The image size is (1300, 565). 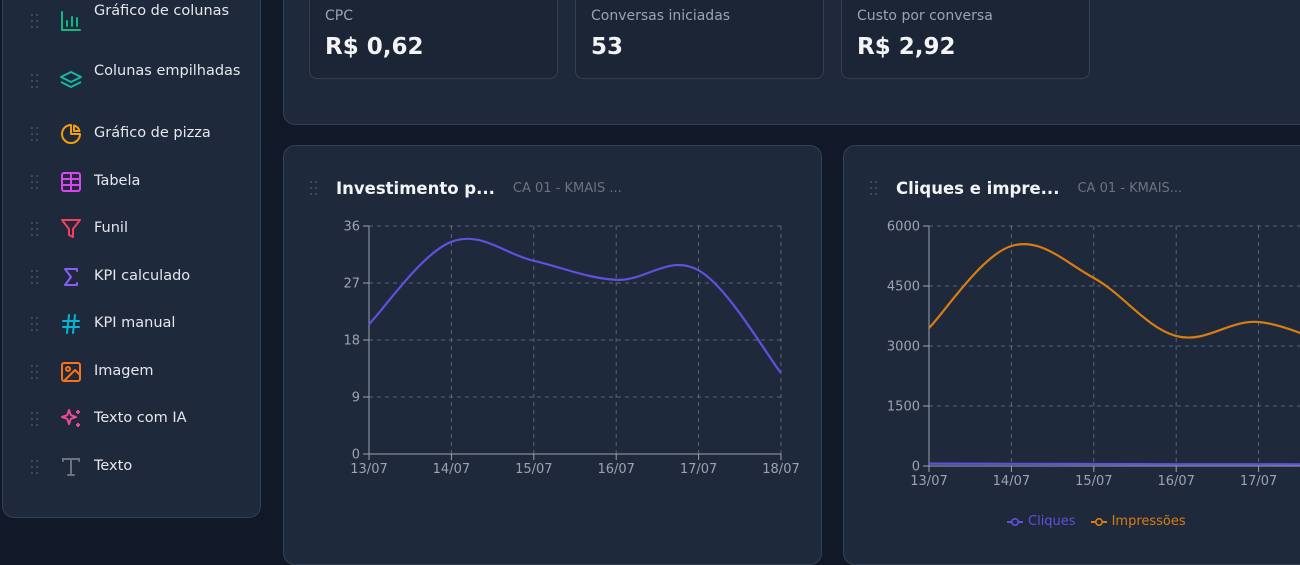 What do you see at coordinates (135, 323) in the screenshot?
I see `sidebar-item-label: KPI manual` at bounding box center [135, 323].